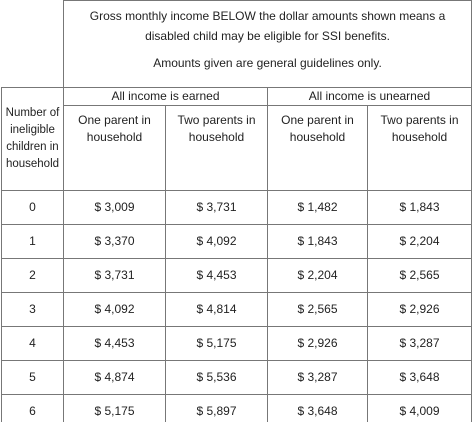  I want to click on data-row: 3 $ 4,092 $ 4,814 $ 2,565 $ 2,926, so click(237, 309).